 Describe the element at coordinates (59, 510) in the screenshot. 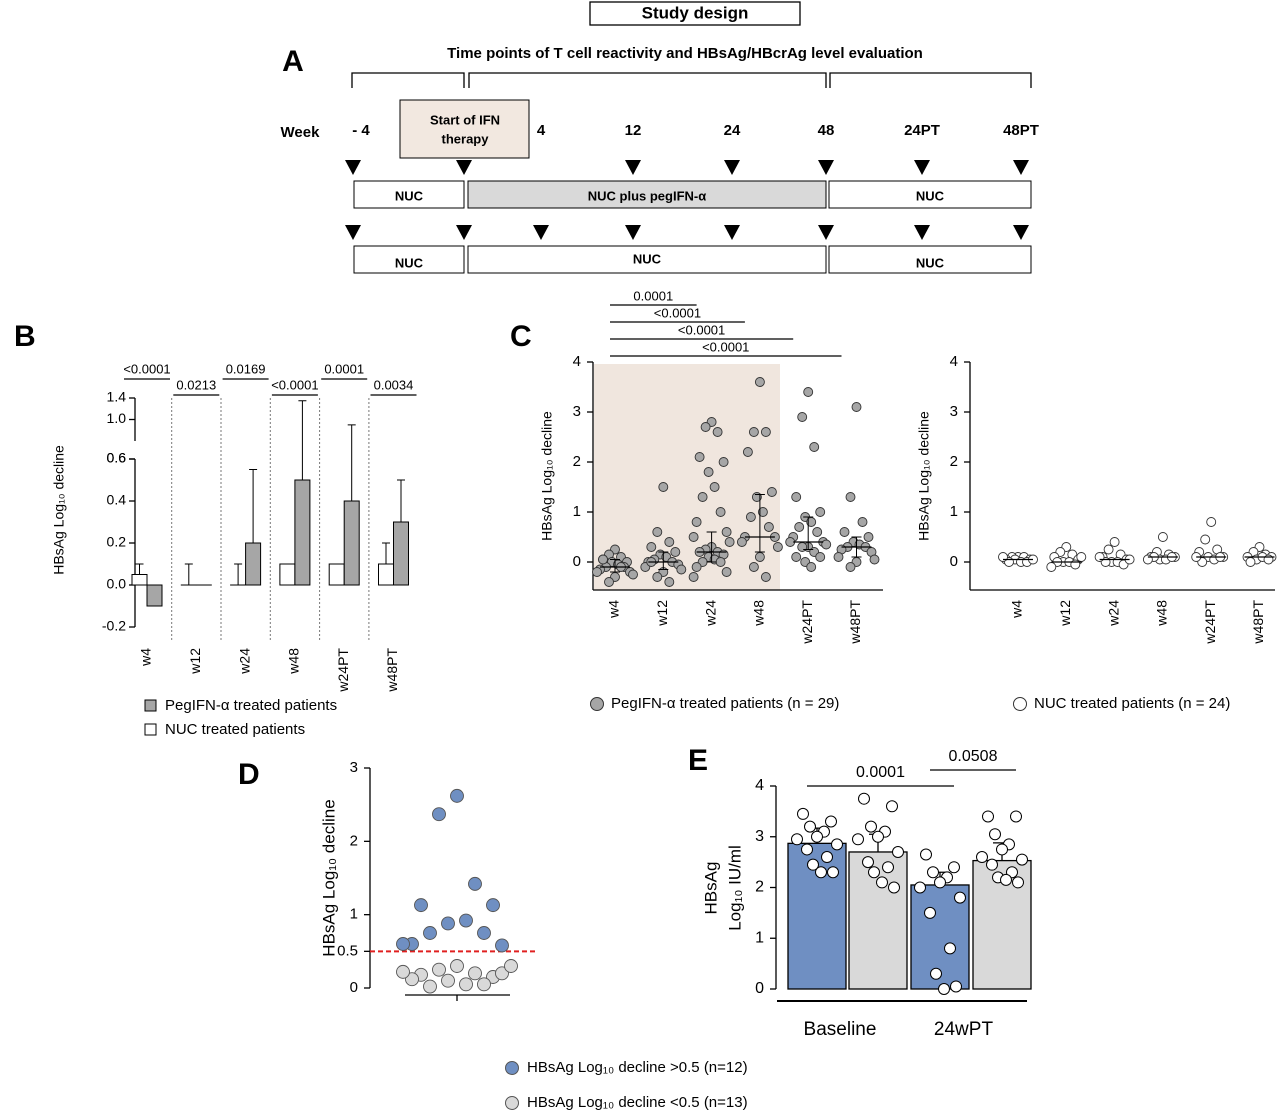

I see `y-axis-label: HBsAg Log₁₀ decline` at that location.